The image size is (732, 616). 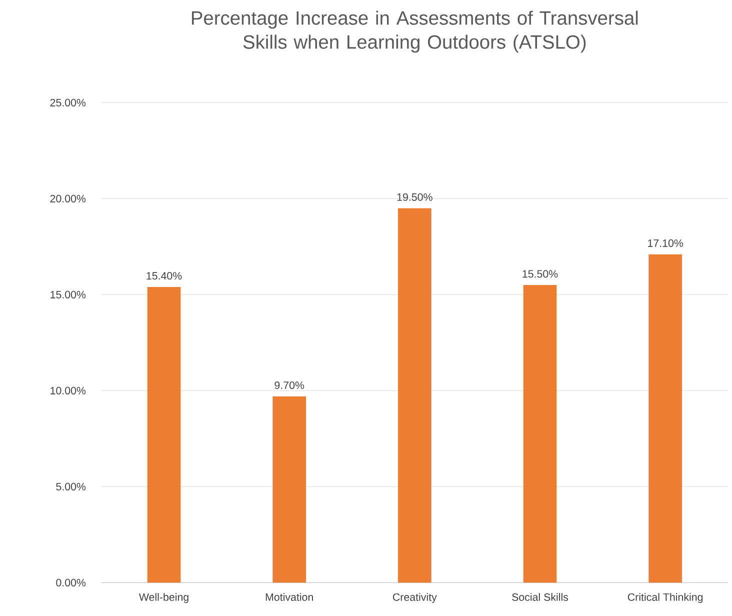 What do you see at coordinates (666, 243) in the screenshot?
I see `data-label: 17.10%` at bounding box center [666, 243].